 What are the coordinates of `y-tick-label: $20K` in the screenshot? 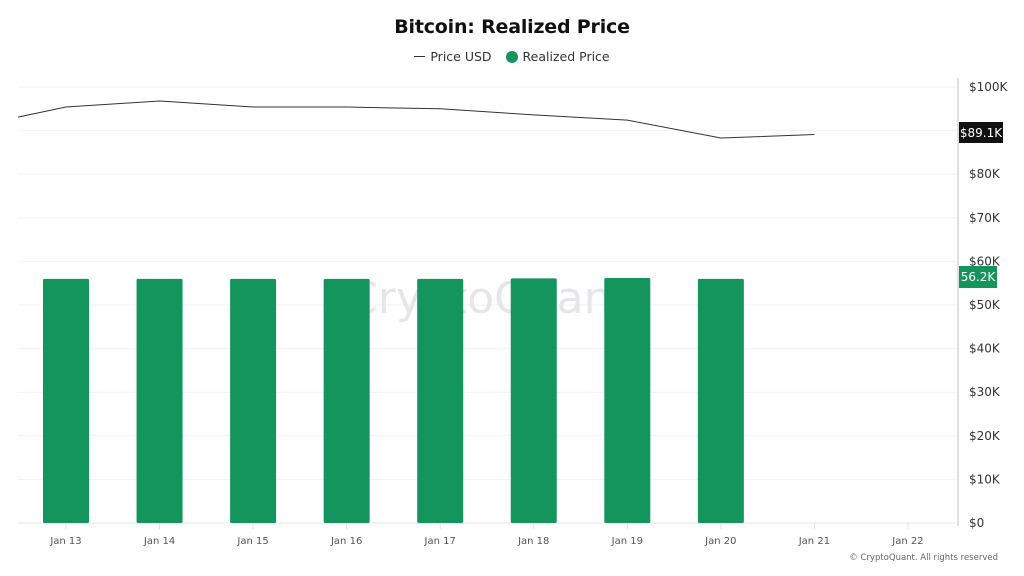 It's located at (985, 436).